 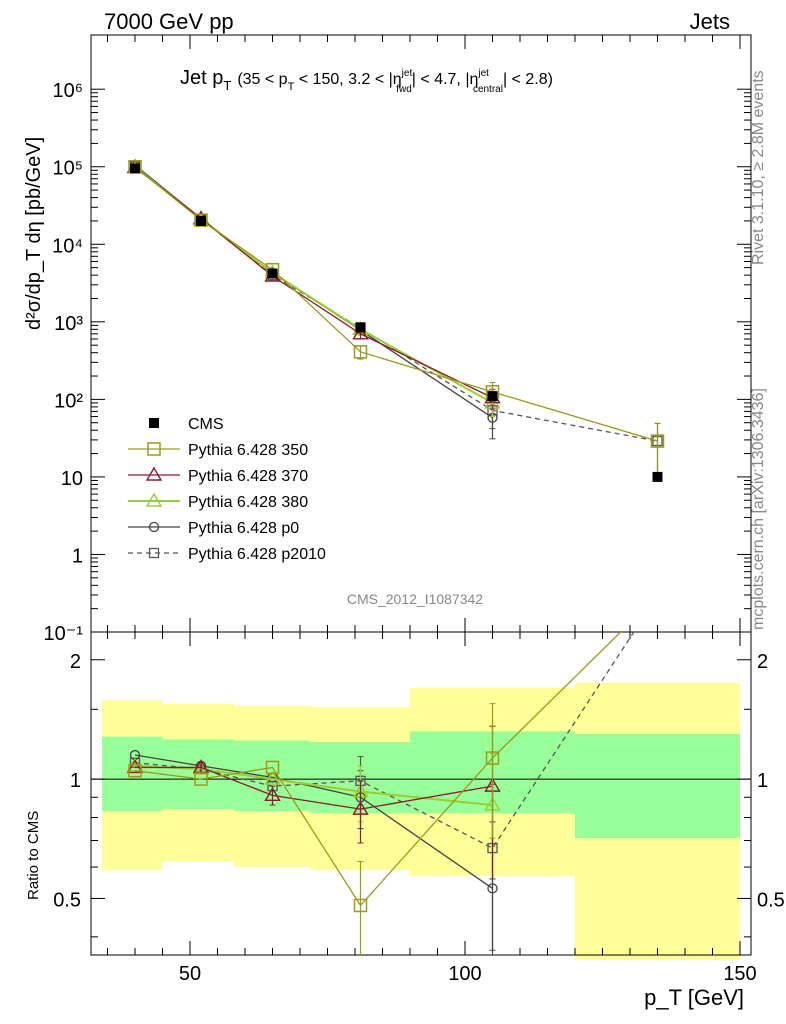 I want to click on y-tick-label: 10, so click(x=72, y=479).